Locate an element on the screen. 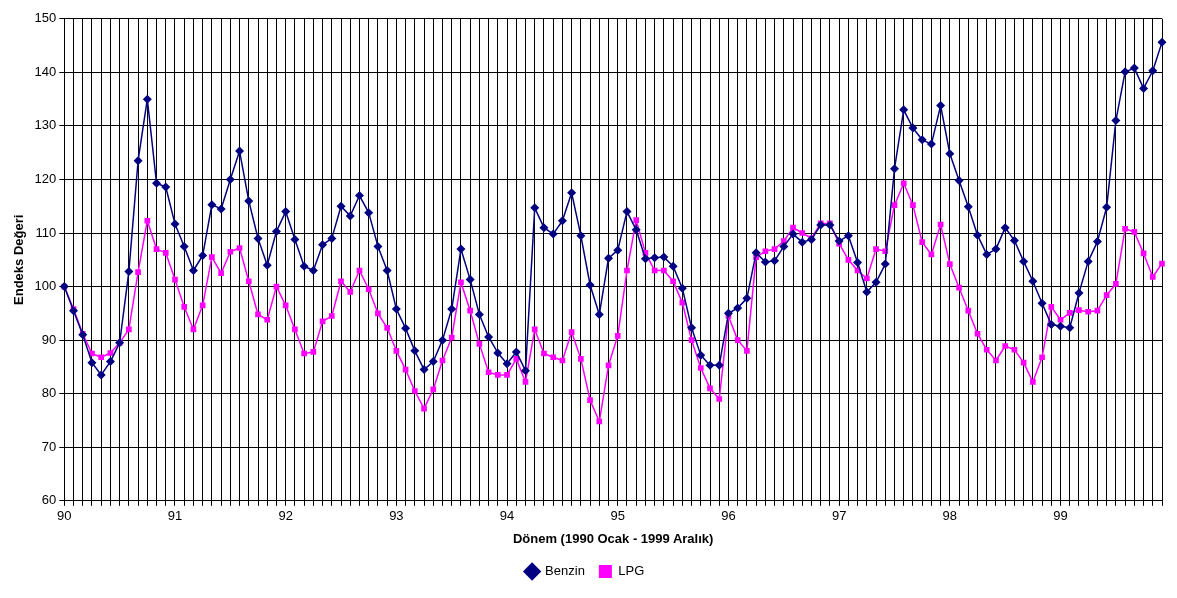  x-tick-label: 91 is located at coordinates (175, 516).